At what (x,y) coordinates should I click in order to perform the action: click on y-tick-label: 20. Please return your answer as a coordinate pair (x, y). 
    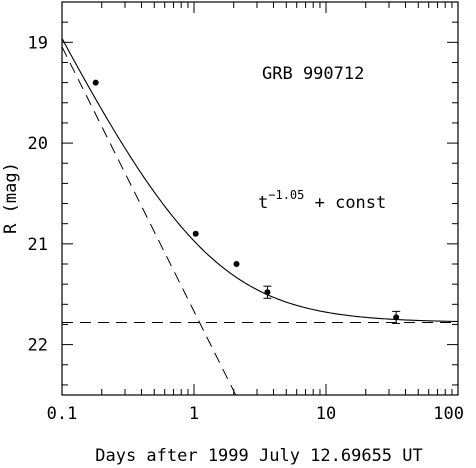
    Looking at the image, I should click on (38, 144).